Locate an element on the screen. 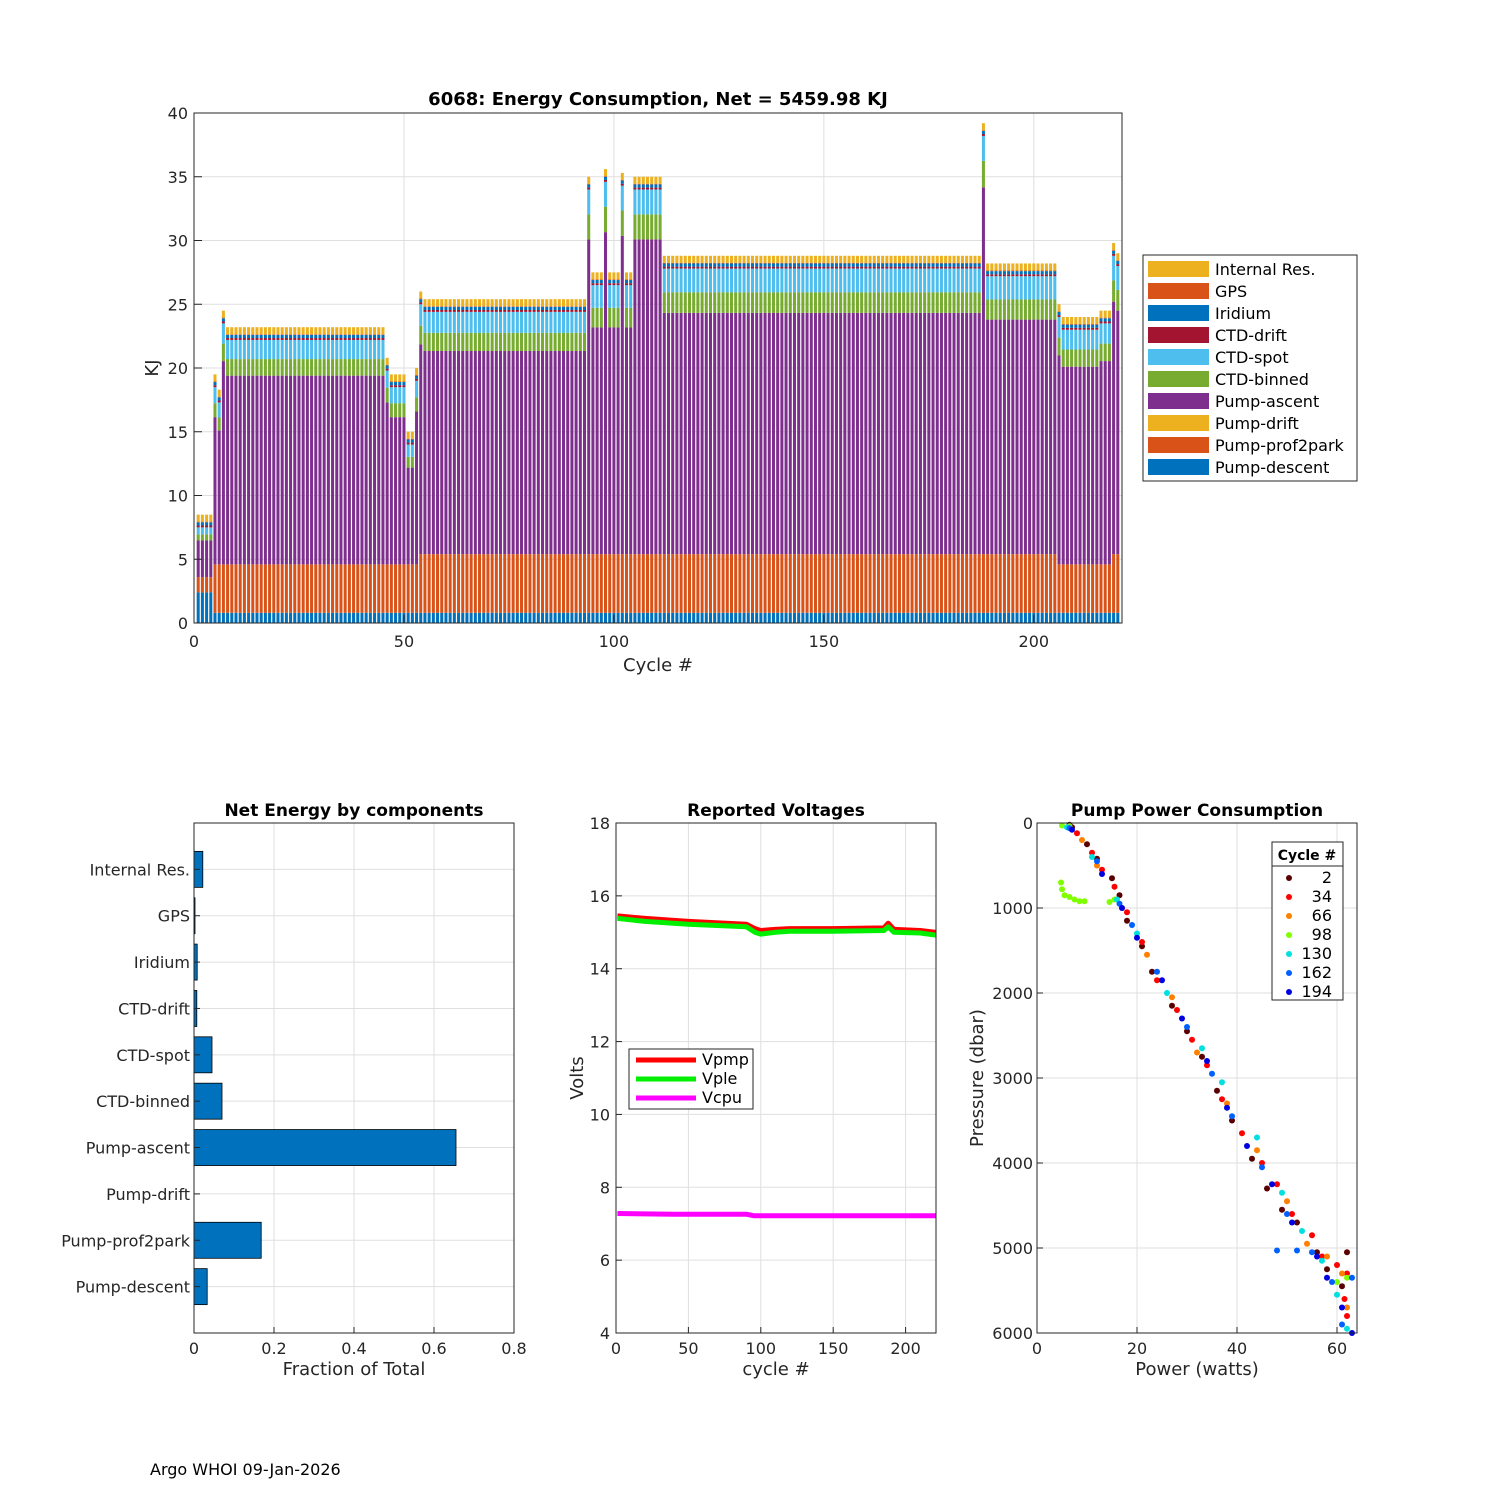  voltages-xtick-label: 100 is located at coordinates (761, 1348).